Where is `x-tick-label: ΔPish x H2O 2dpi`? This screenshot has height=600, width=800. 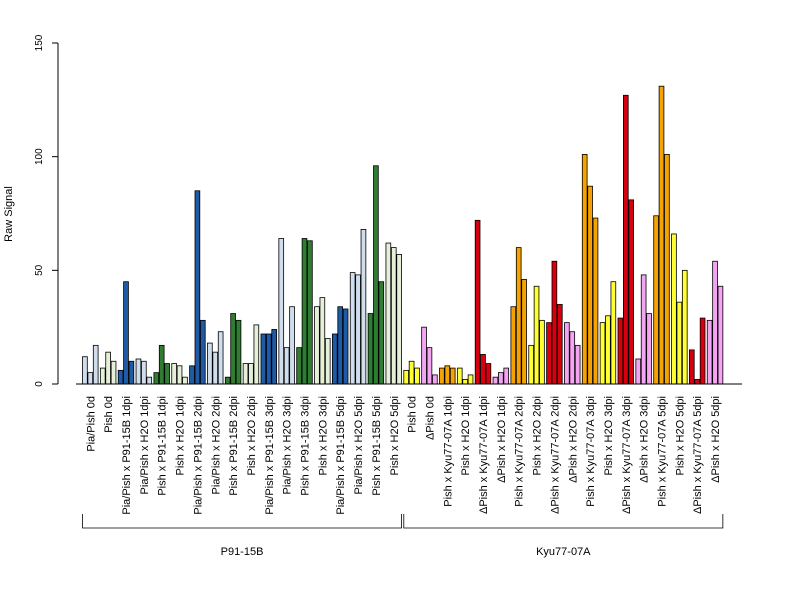
x-tick-label: ΔPish x H2O 2dpi is located at coordinates (573, 439).